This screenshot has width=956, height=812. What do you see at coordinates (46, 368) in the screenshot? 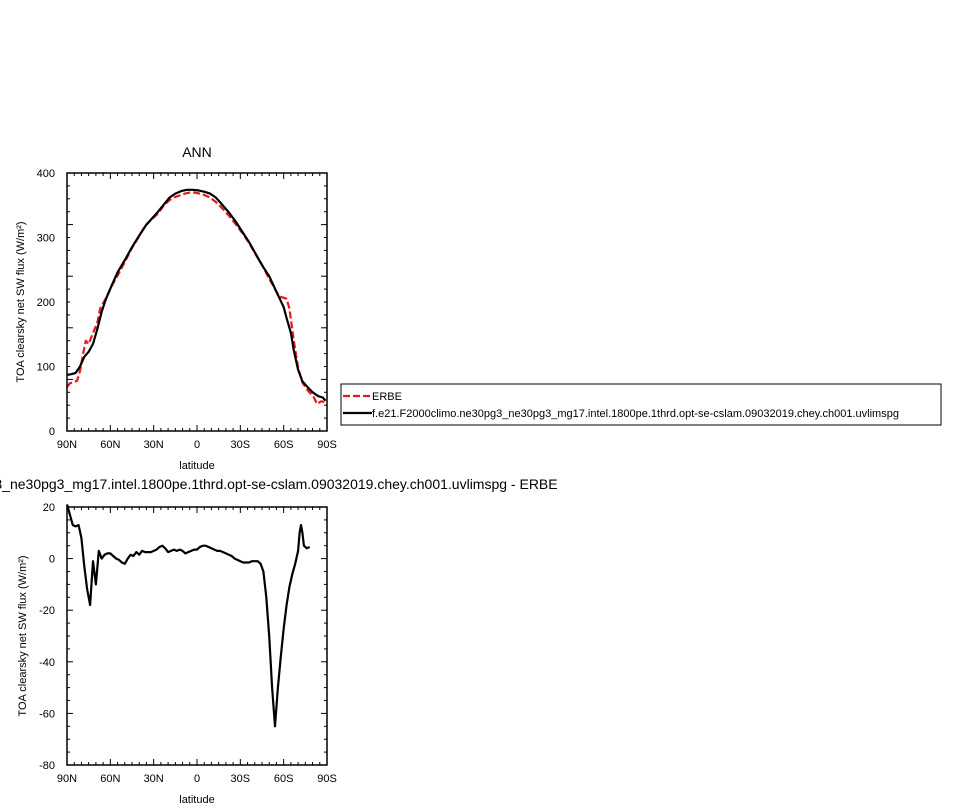
I see `y-tick-label: 100` at bounding box center [46, 368].